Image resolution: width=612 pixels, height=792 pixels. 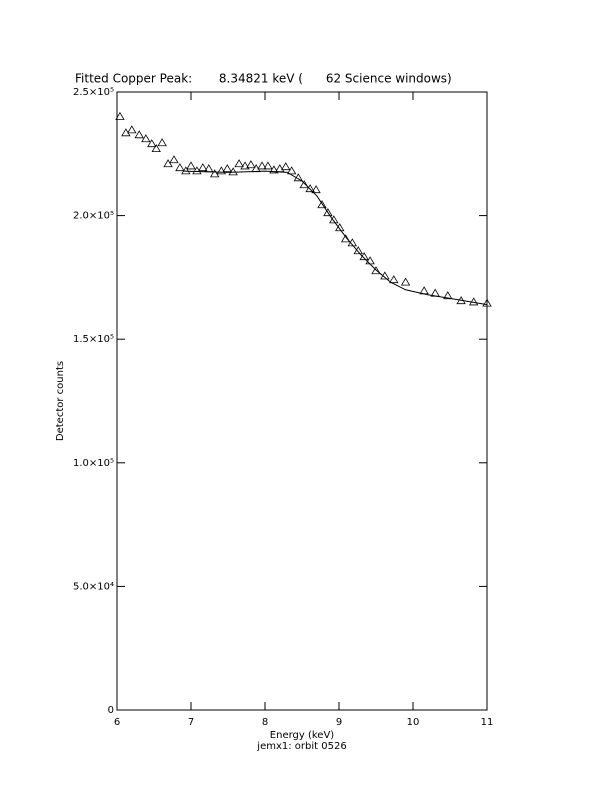 I want to click on y-axis-label: Detector counts, so click(x=60, y=401).